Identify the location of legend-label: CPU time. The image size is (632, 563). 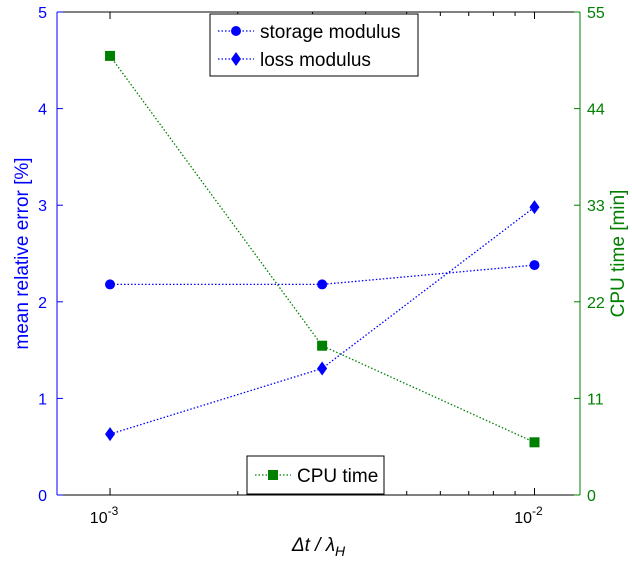
(337, 476).